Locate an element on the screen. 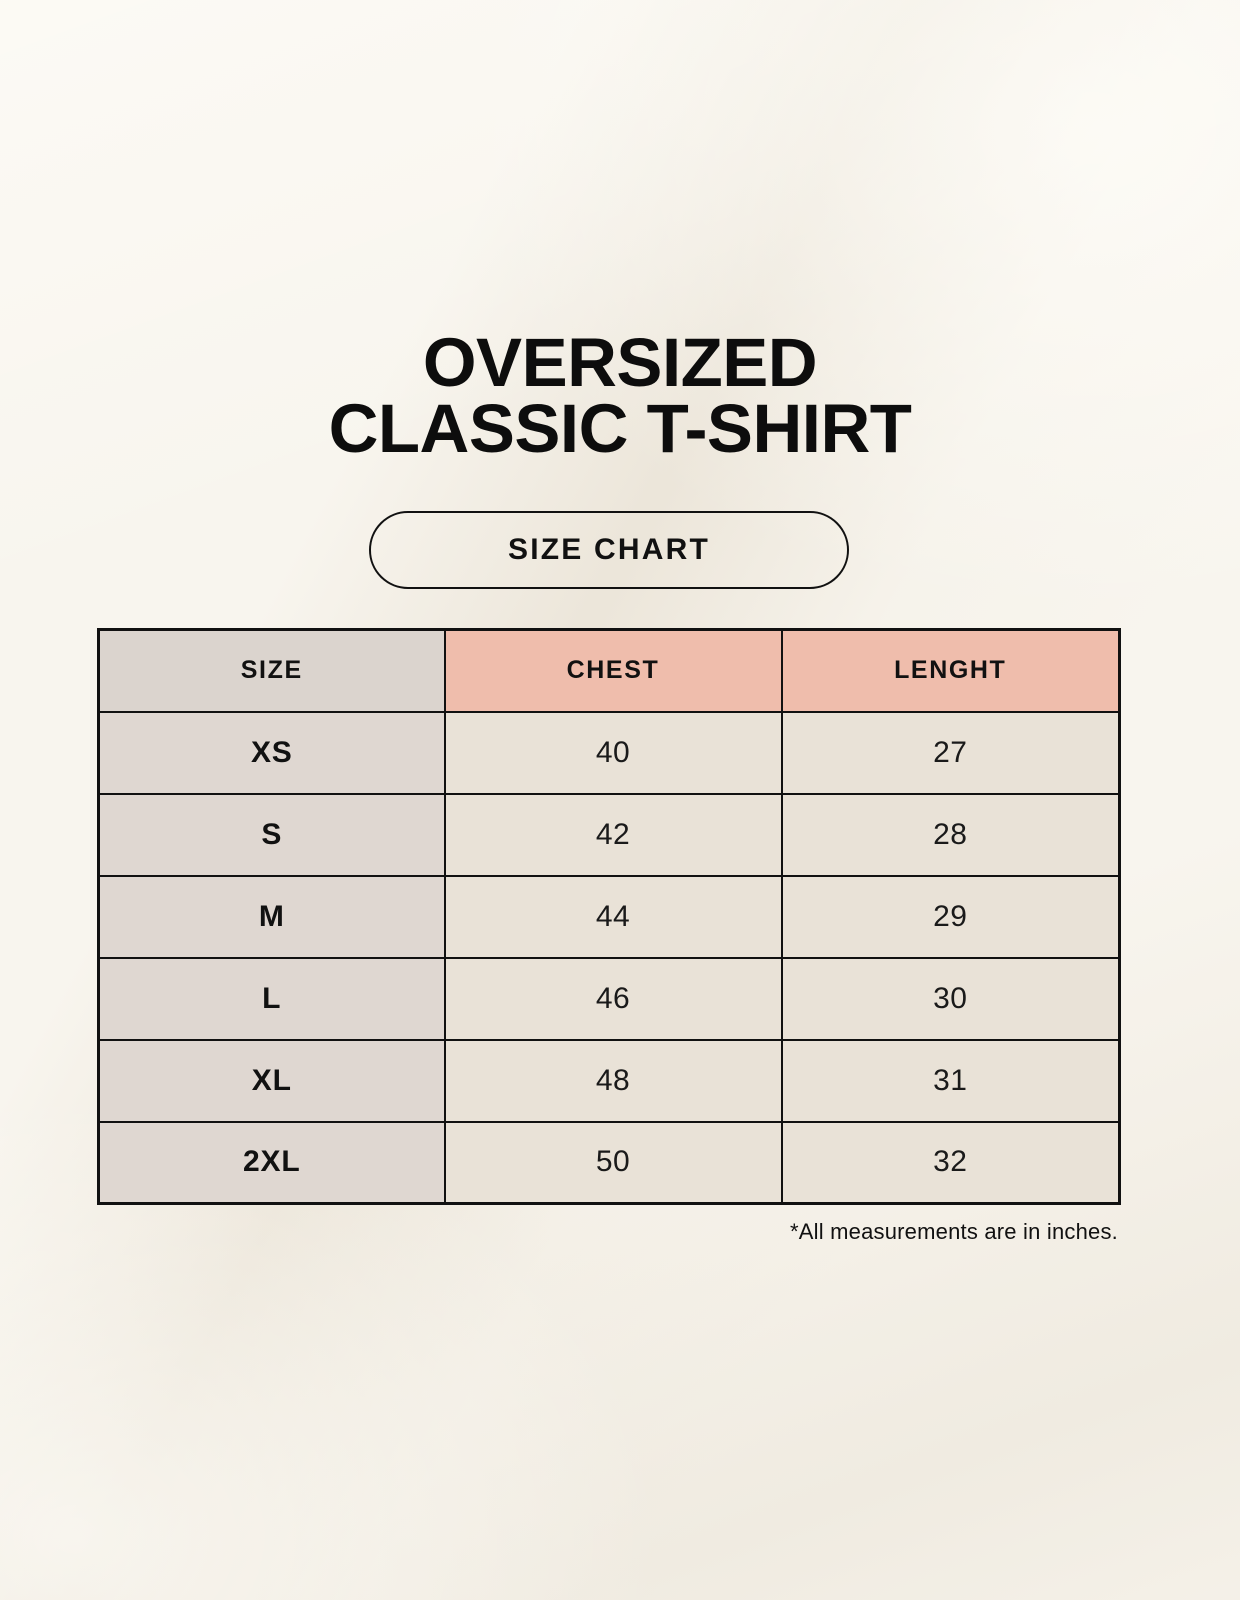 The image size is (1240, 1600). cell-chest: 48 is located at coordinates (613, 1080).